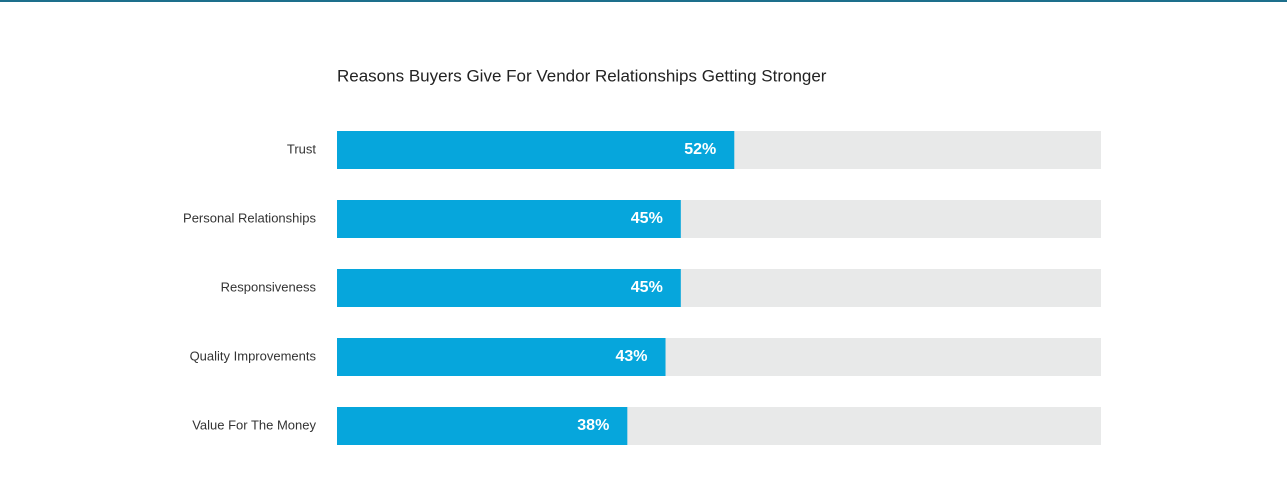 The image size is (1287, 498). I want to click on category-label: Responsiveness, so click(269, 286).